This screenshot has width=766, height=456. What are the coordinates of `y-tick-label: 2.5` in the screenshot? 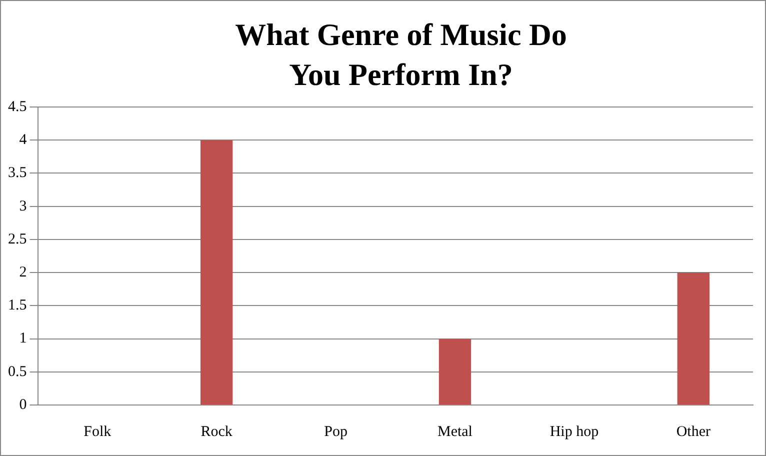 It's located at (17, 239).